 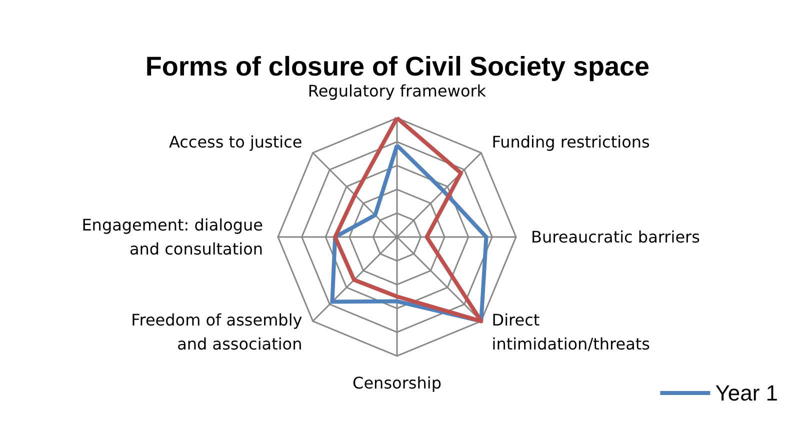 What do you see at coordinates (216, 332) in the screenshot?
I see `spoke-label: Freedom of assembly and association` at bounding box center [216, 332].